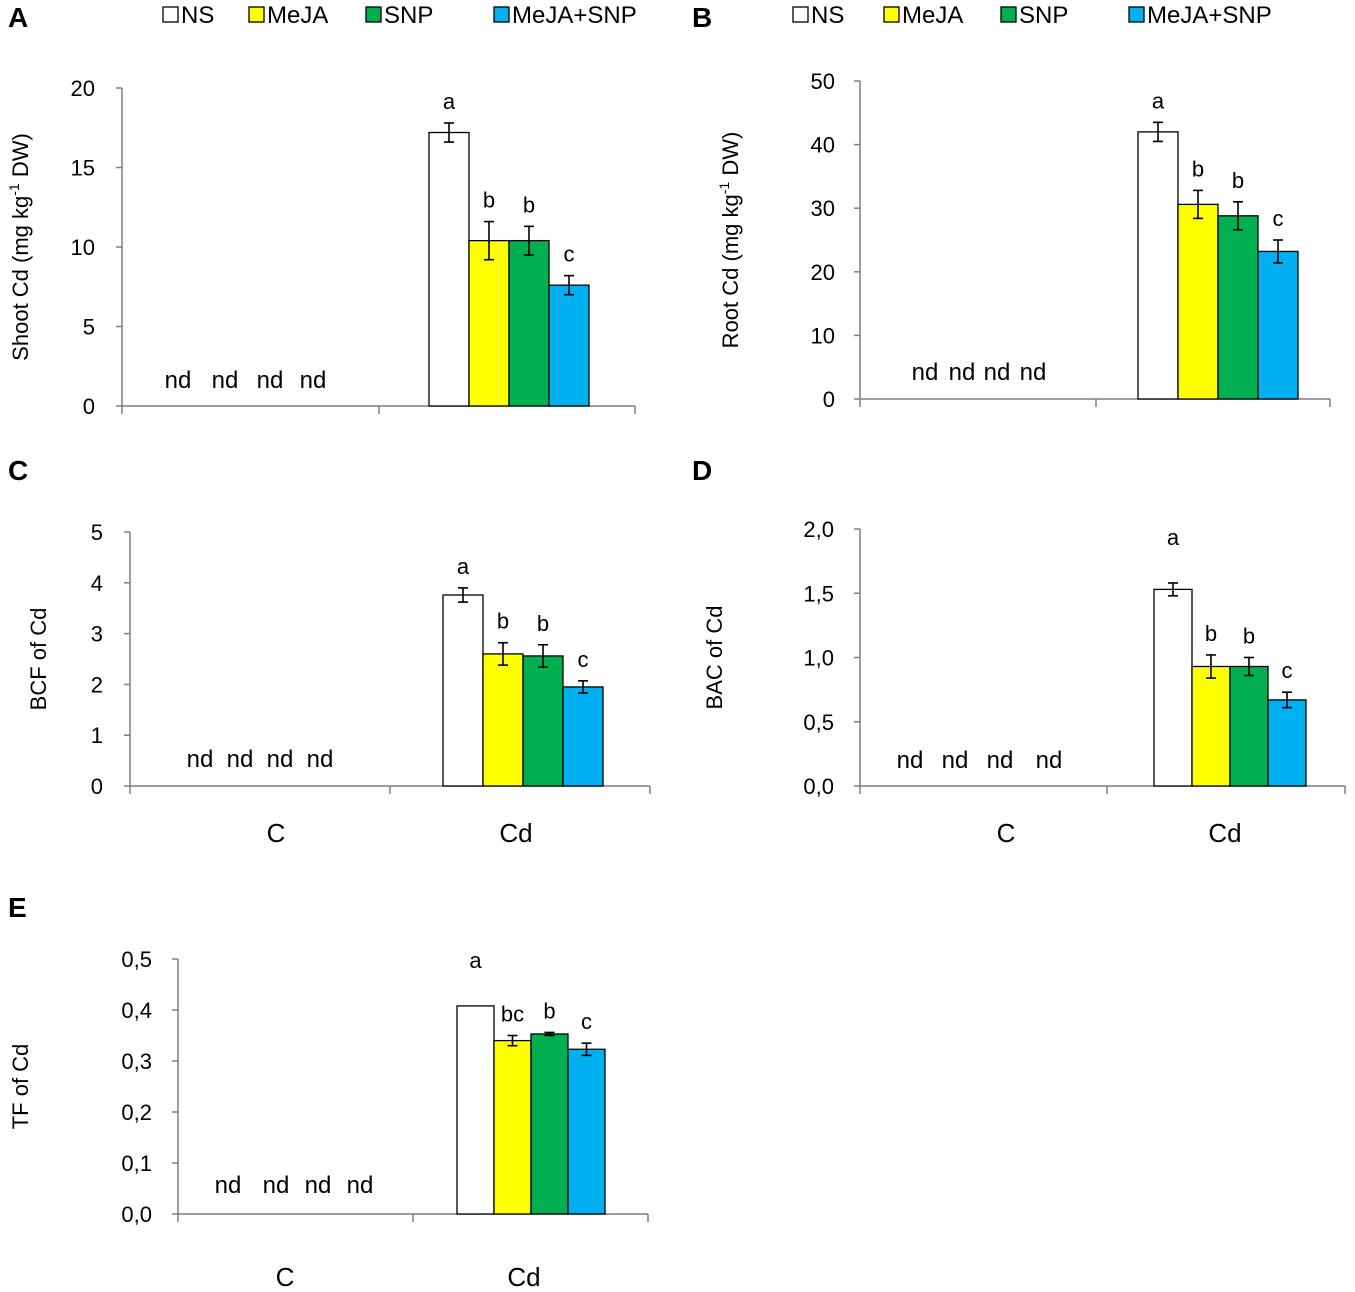 The height and width of the screenshot is (1292, 1355). I want to click on panel-b-bar-meja, so click(1198, 301).